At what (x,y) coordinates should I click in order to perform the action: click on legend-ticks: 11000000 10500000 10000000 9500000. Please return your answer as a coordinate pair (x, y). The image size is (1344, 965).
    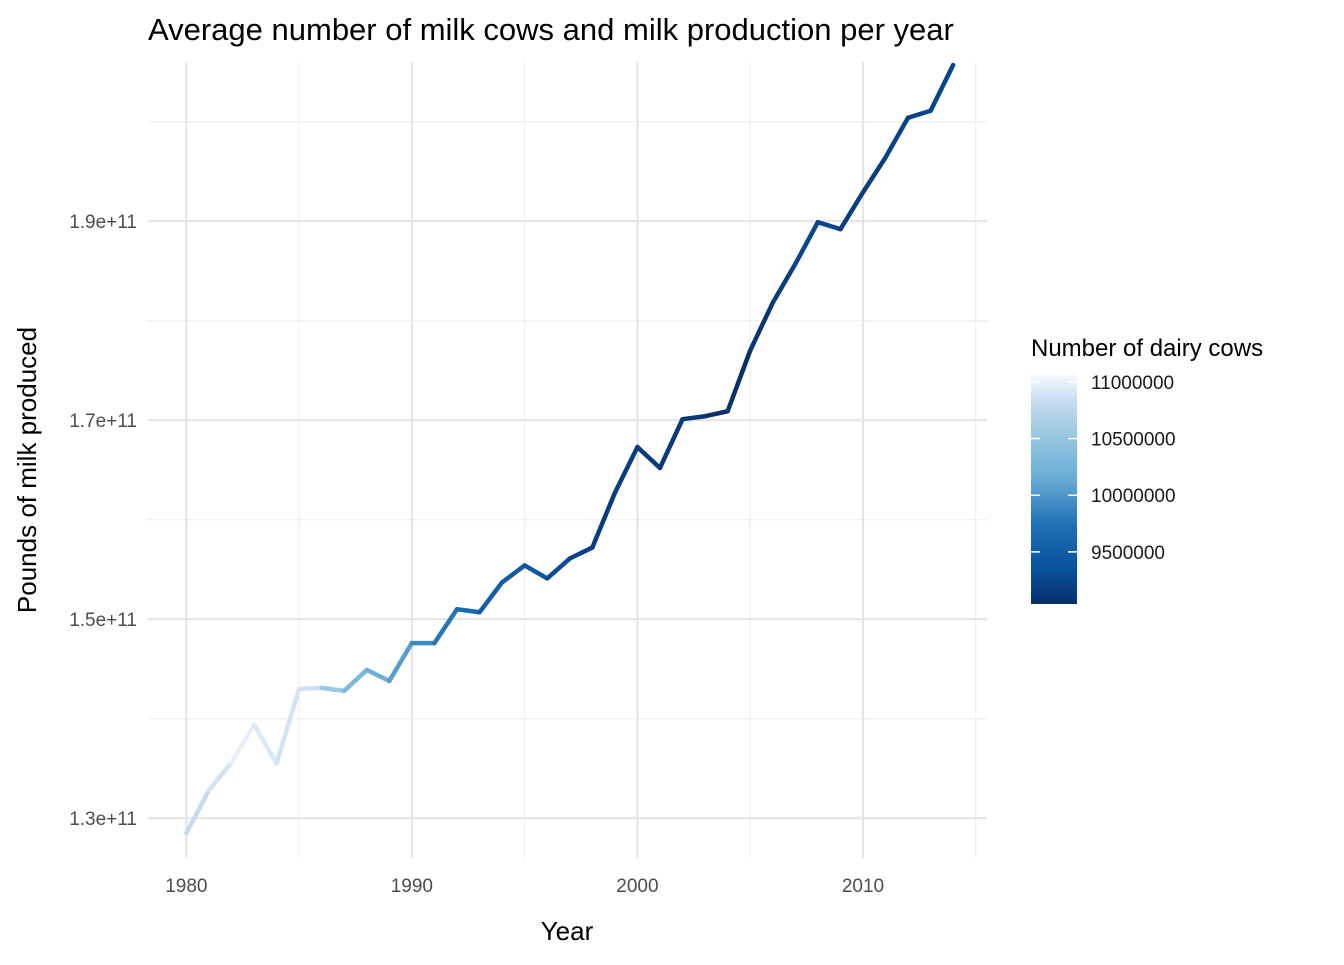
    Looking at the image, I should click on (1103, 468).